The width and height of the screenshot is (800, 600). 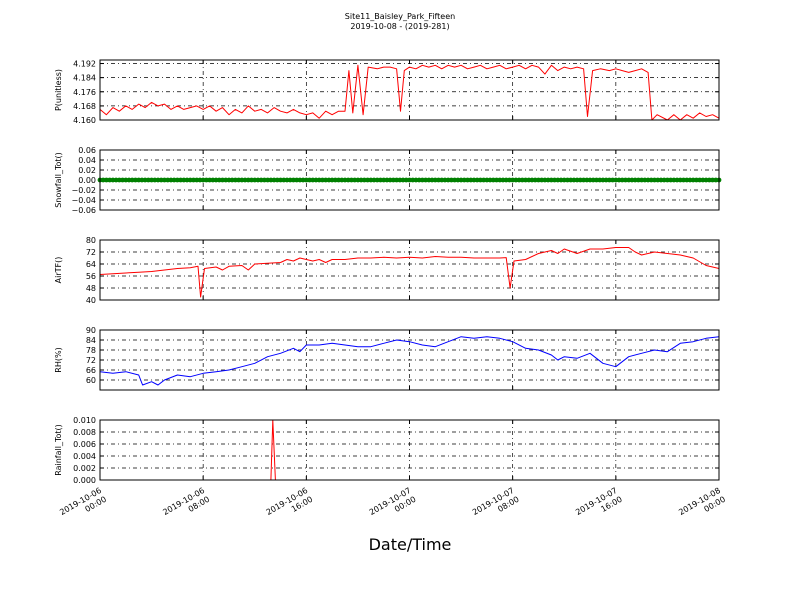 What do you see at coordinates (84, 78) in the screenshot?
I see `y-tick-label: 4.184` at bounding box center [84, 78].